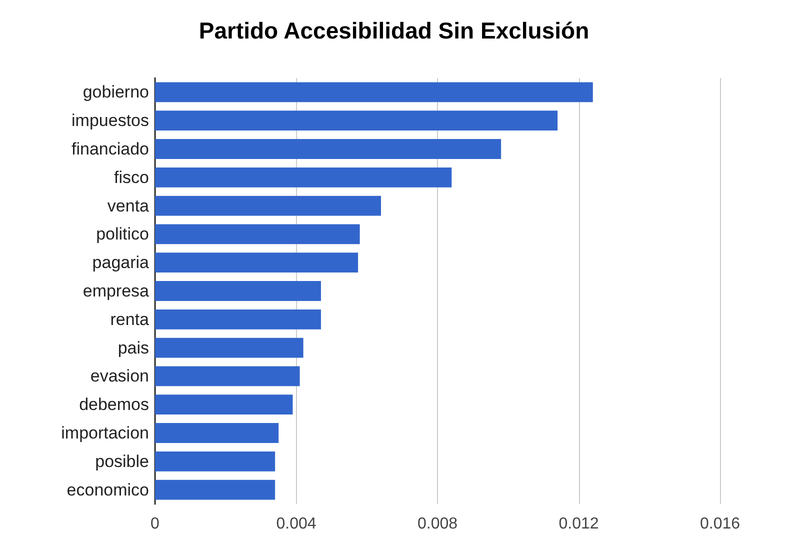 This screenshot has width=788, height=540. I want to click on y-tick-label: debemos, so click(114, 404).